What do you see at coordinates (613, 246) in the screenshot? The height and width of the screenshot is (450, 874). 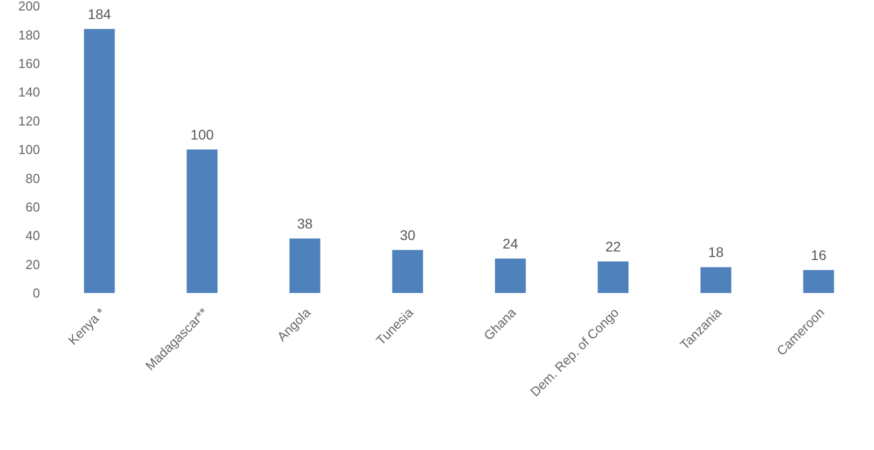 I see `data-label: 22` at bounding box center [613, 246].